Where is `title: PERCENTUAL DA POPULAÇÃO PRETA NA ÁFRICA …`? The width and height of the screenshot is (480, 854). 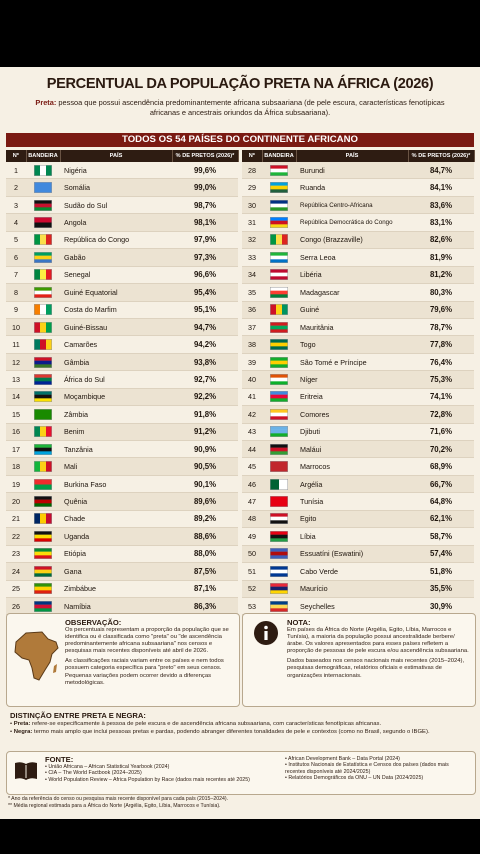 title: PERCENTUAL DA POPULAÇÃO PRETA NA ÁFRICA … is located at coordinates (240, 84).